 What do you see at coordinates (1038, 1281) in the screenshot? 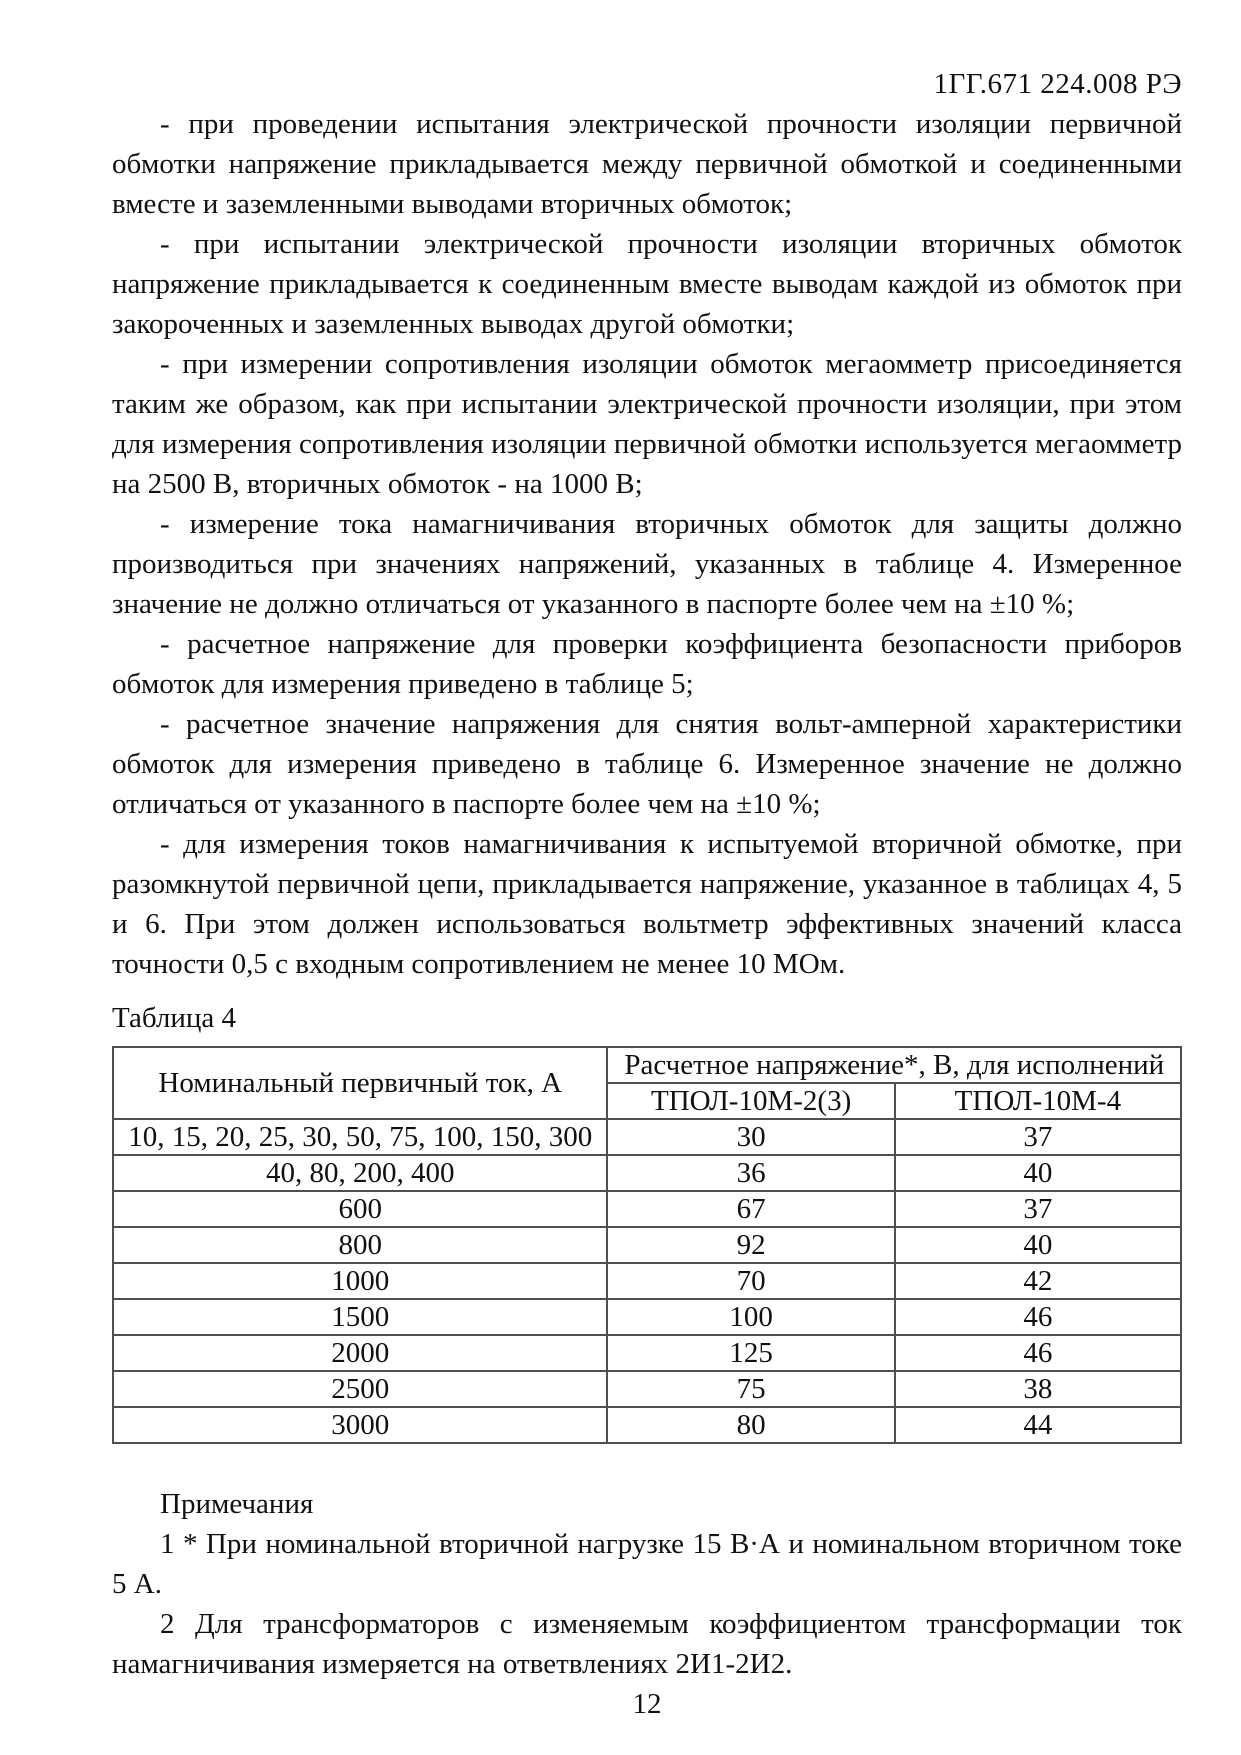
I see `cell-voltage-4: 42` at bounding box center [1038, 1281].